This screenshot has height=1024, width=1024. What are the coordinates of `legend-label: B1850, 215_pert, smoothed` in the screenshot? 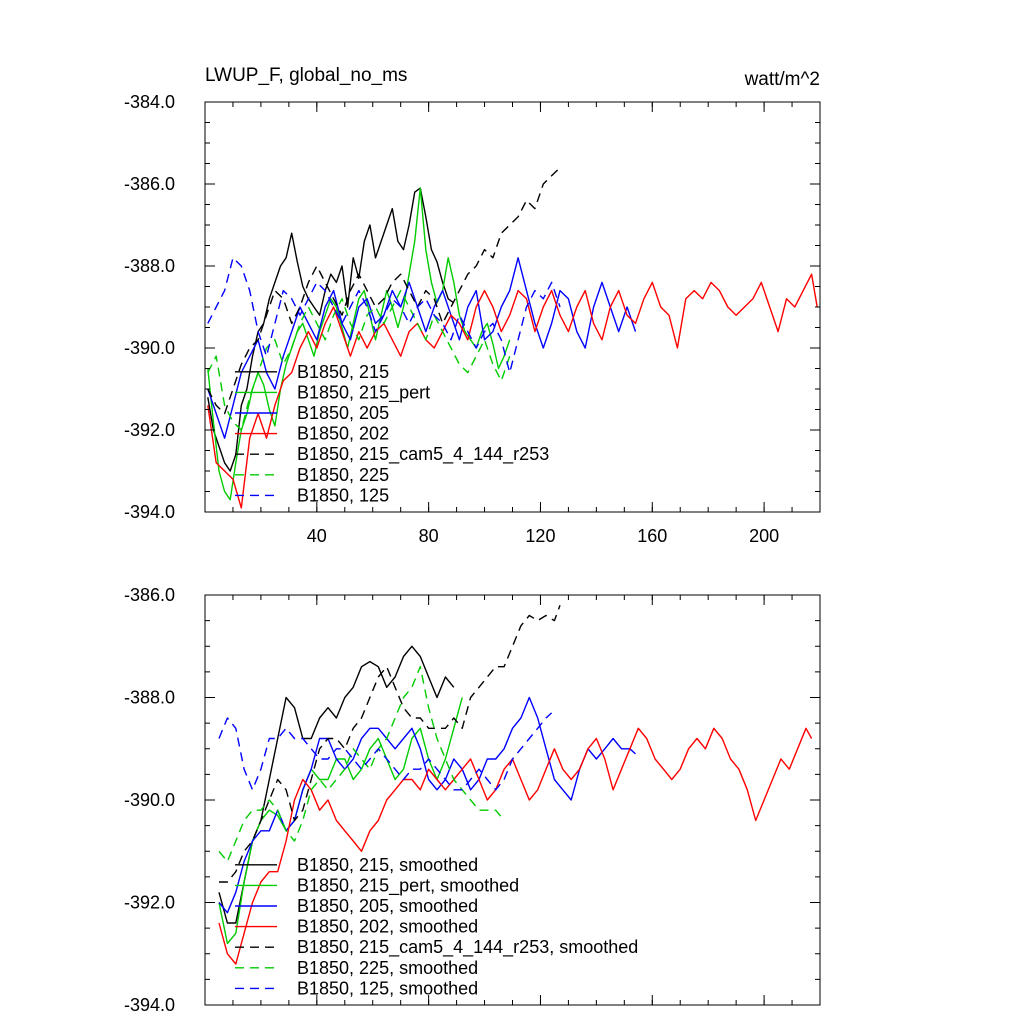 It's located at (408, 885).